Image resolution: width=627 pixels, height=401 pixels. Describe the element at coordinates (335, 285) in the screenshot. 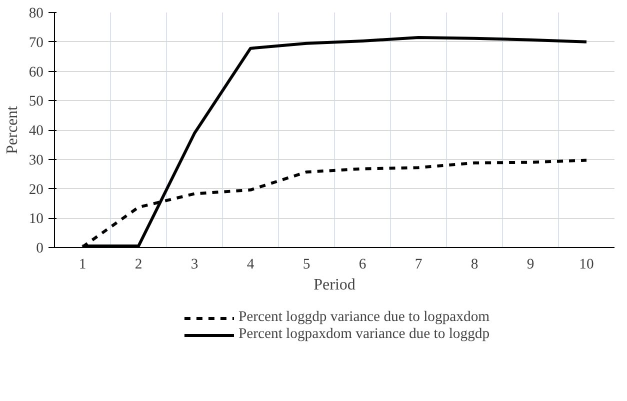

I see `x-axis-title: Period` at that location.